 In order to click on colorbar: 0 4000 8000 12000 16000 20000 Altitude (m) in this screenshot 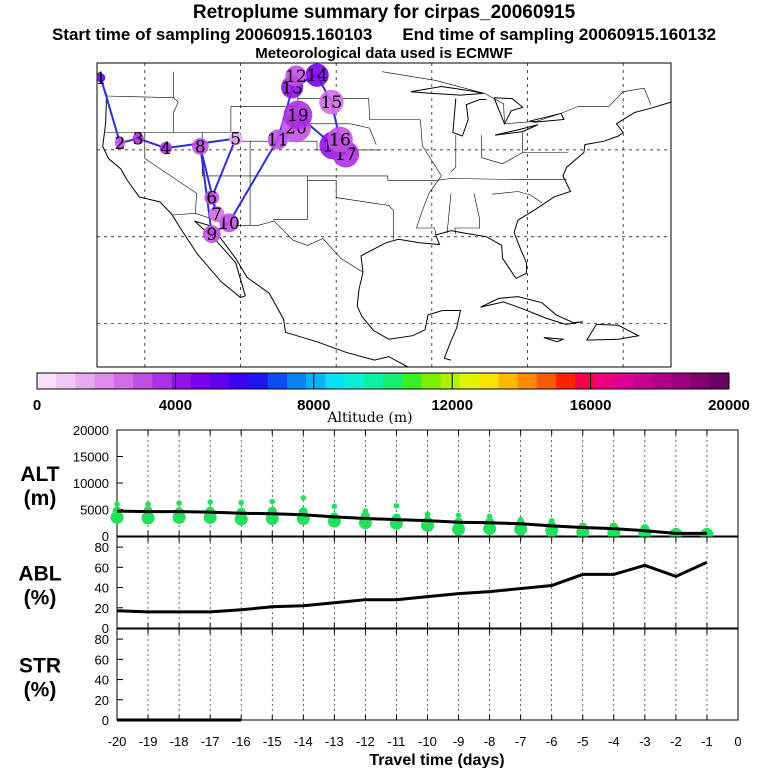, I will do `click(391, 399)`.